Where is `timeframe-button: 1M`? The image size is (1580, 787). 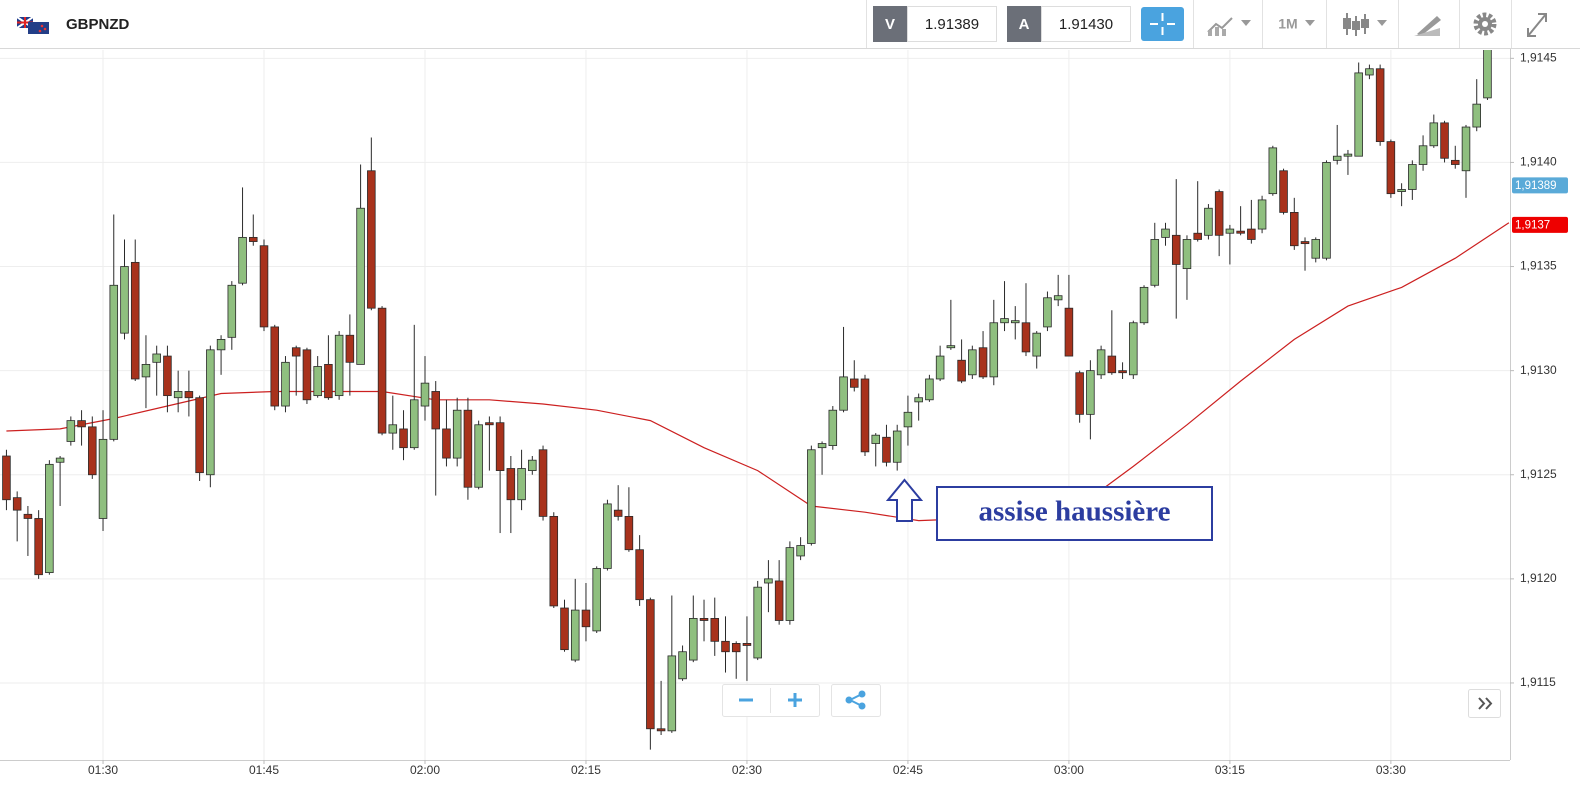
timeframe-button: 1M is located at coordinates (1296, 24).